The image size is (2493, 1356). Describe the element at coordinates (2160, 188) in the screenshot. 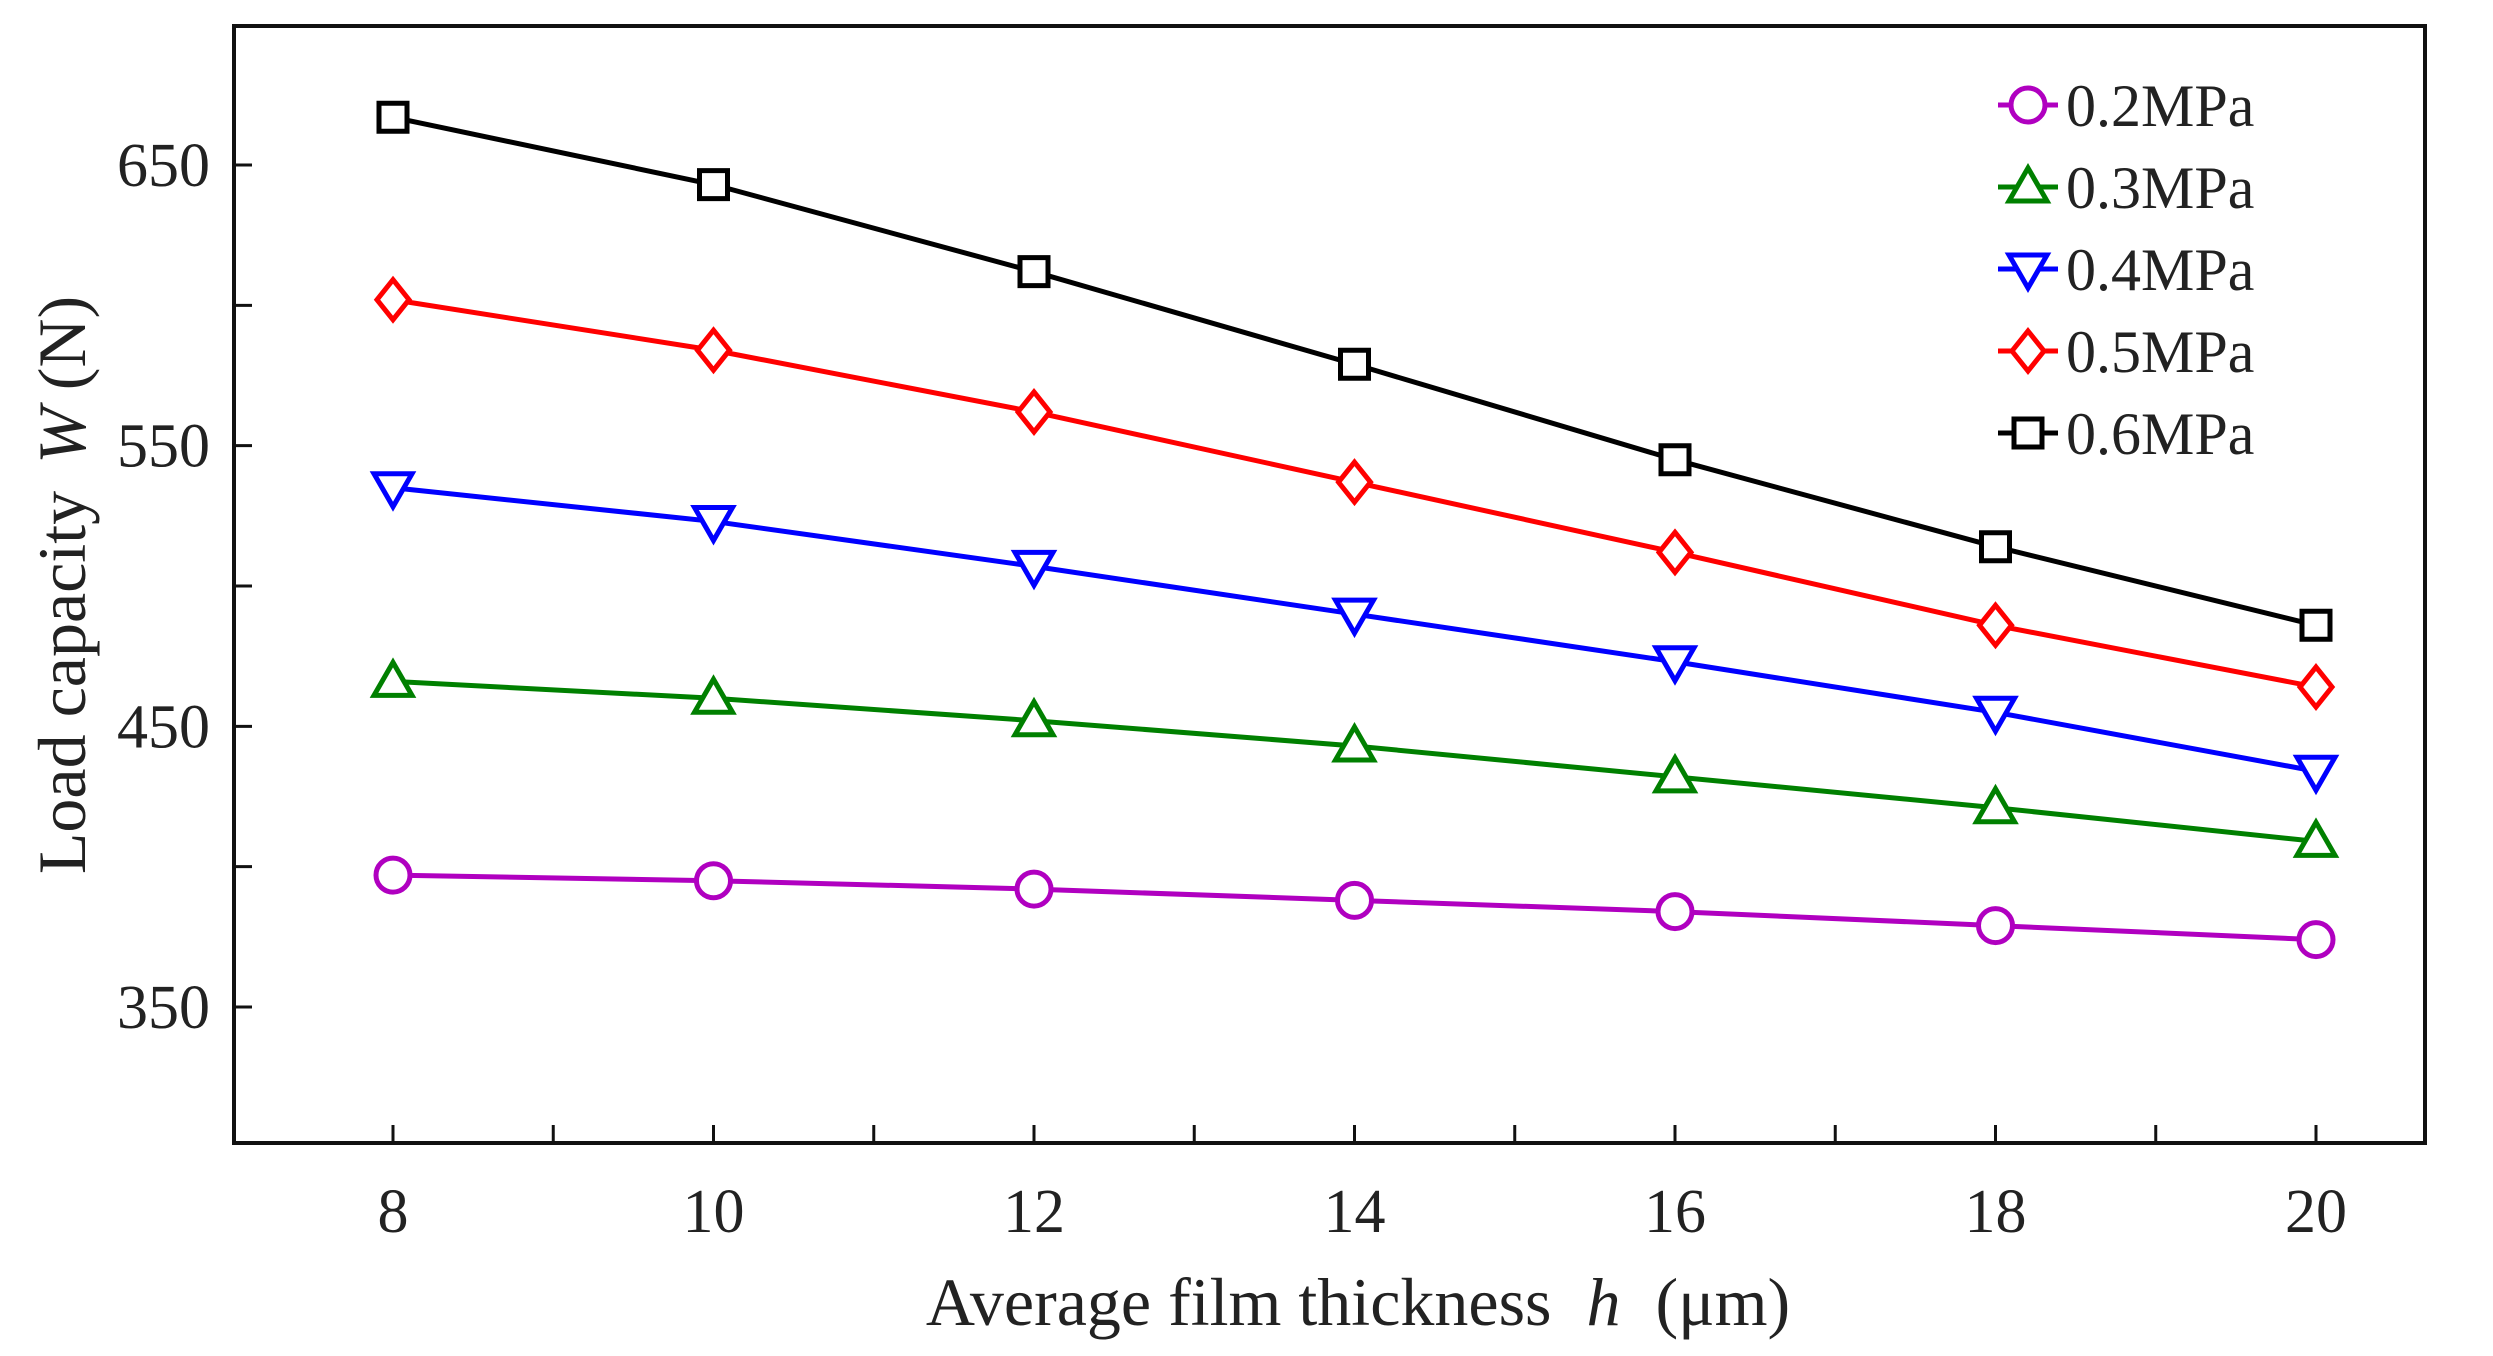

I see `legend-label: 0.3MPa` at that location.